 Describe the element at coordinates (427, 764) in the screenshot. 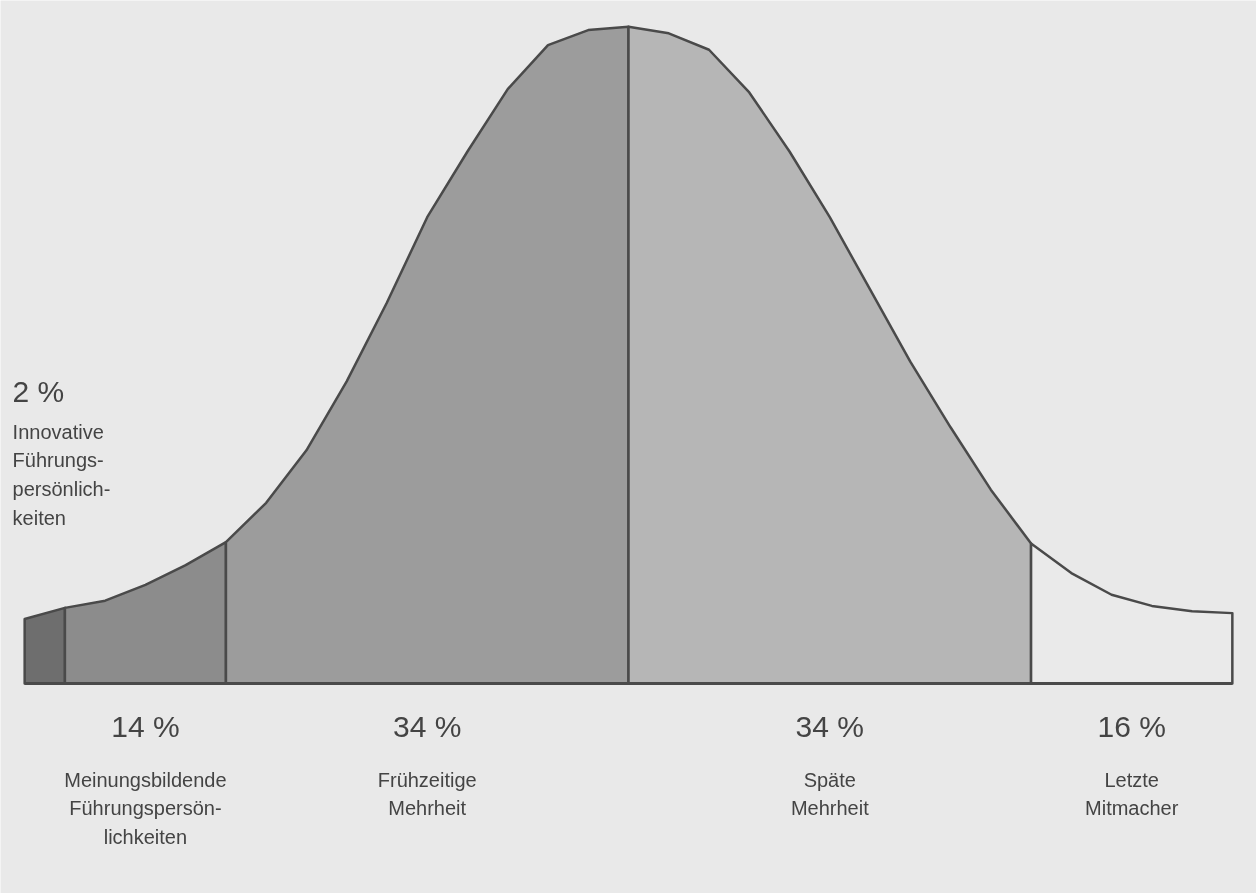

I see `text: 34 % Frühzeitige Mehrheit` at that location.